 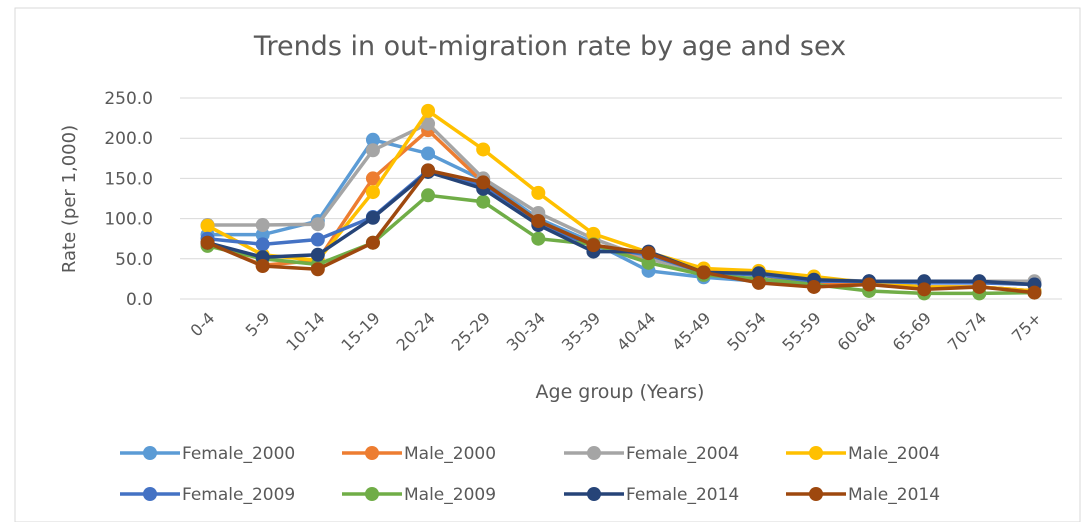 What do you see at coordinates (128, 179) in the screenshot?
I see `y-tick-label: 150.0` at bounding box center [128, 179].